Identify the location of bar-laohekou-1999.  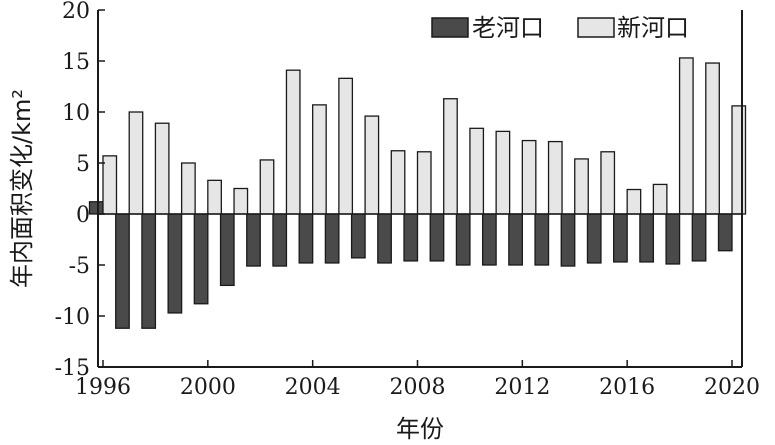
(175, 263).